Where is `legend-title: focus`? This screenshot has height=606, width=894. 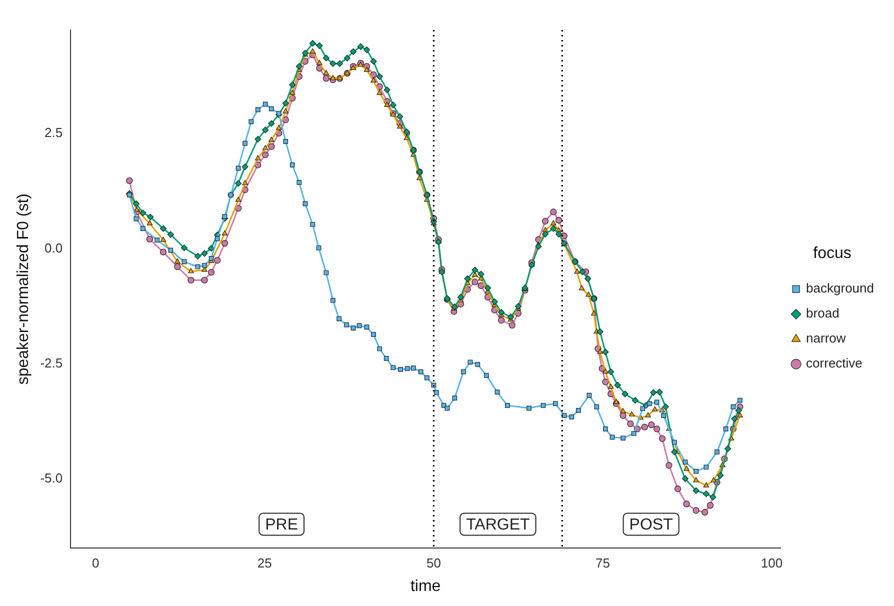 legend-title: focus is located at coordinates (832, 253).